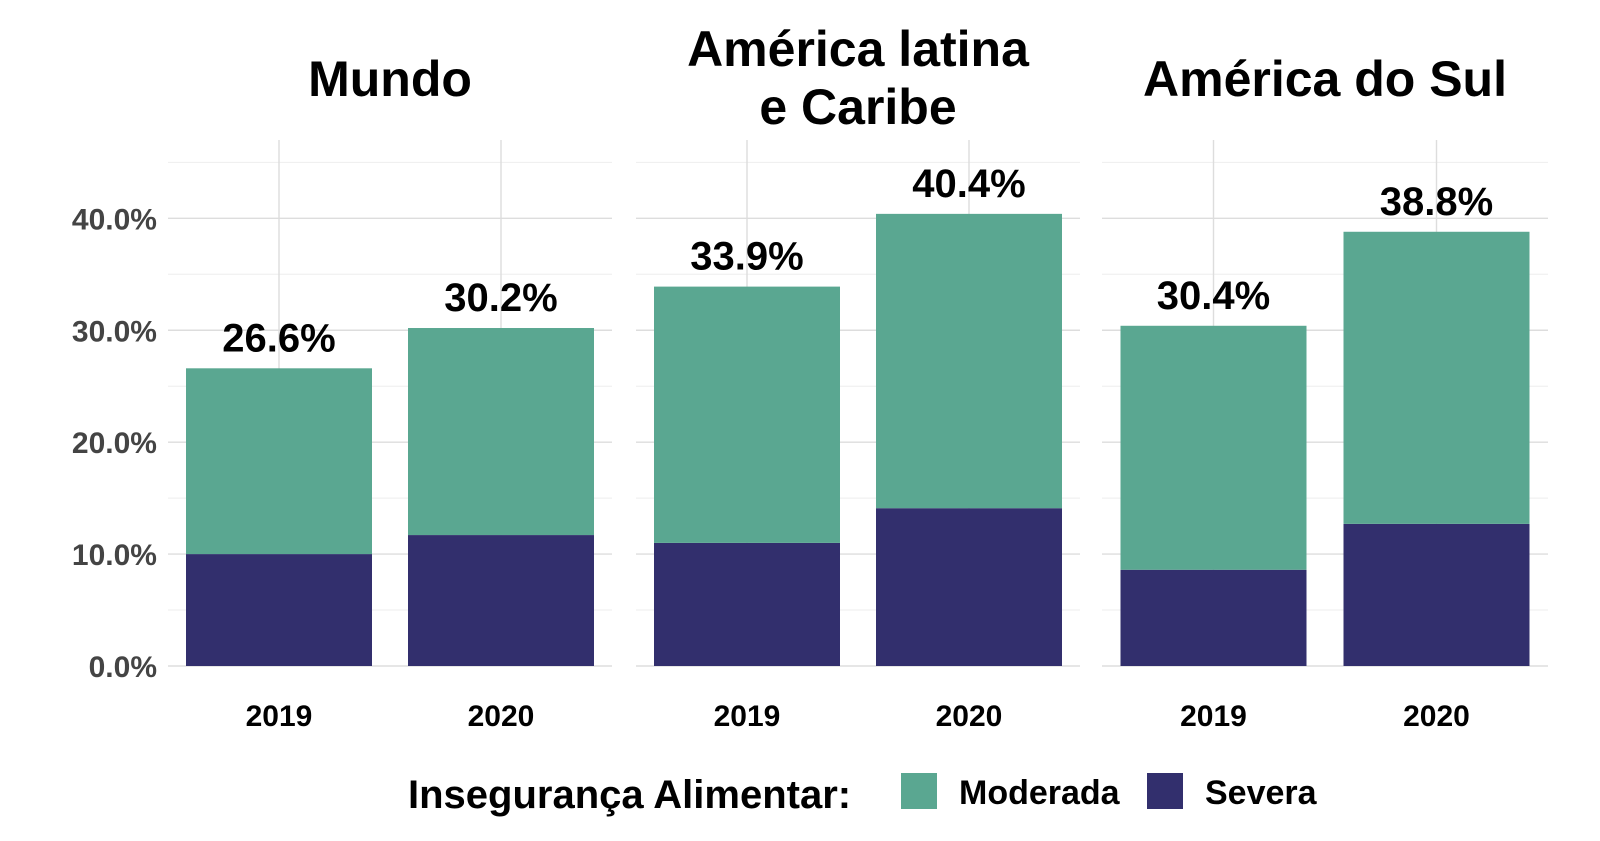 The width and height of the screenshot is (1600, 841). I want to click on data-label: 40.4%, so click(968, 184).